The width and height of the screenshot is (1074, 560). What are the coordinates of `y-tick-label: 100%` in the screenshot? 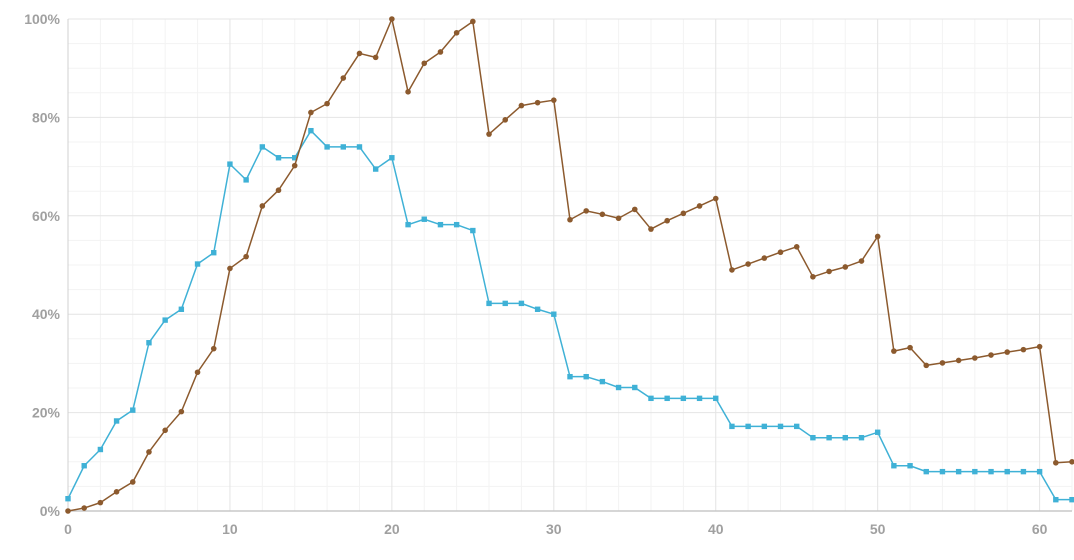 It's located at (42, 19).